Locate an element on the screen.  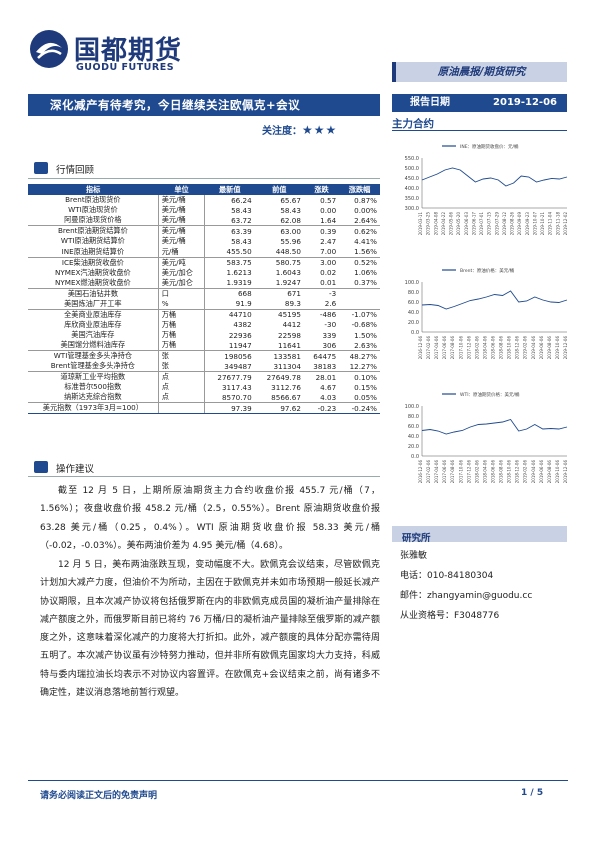
x-tick-label: 2019-06-06 is located at coordinates (541, 348).